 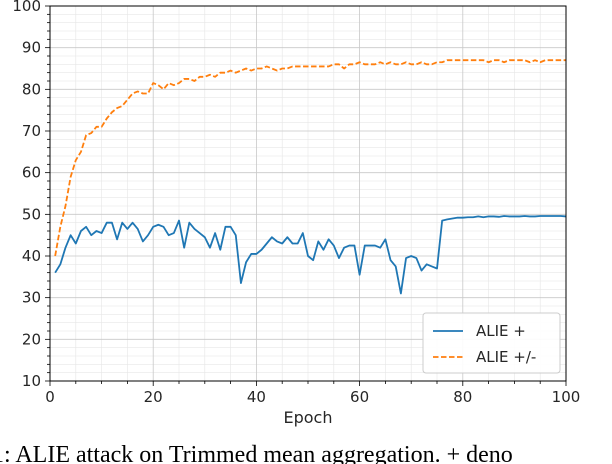 I want to click on x-tick-label: 60, so click(x=359, y=397).